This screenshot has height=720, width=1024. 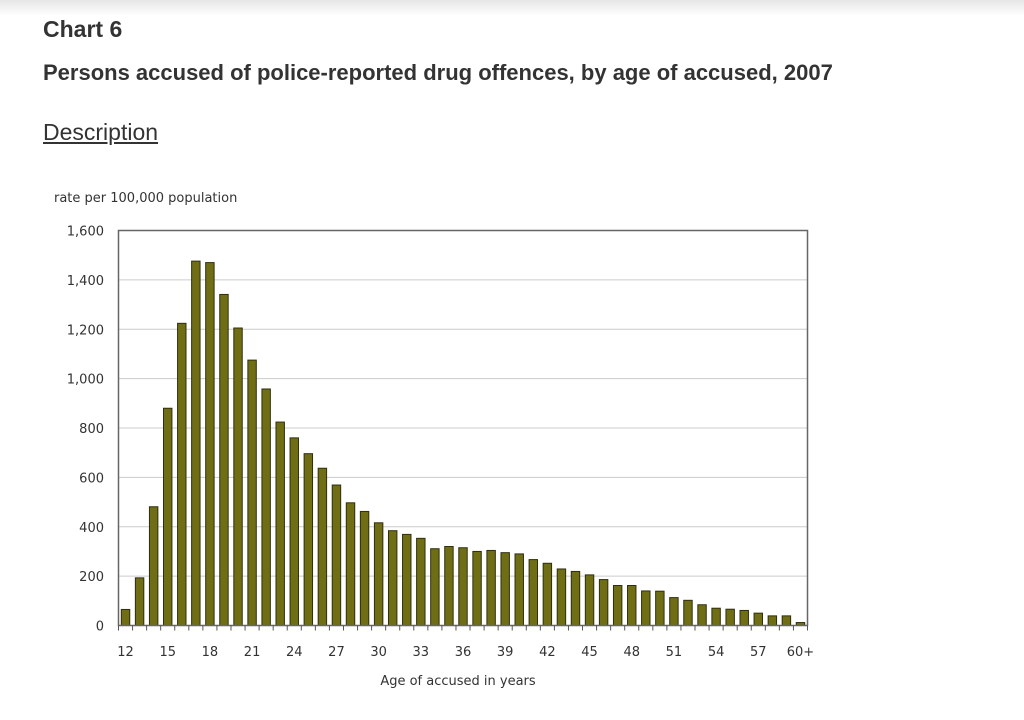 I want to click on x-axis-label: Age of accused in years, so click(x=458, y=681).